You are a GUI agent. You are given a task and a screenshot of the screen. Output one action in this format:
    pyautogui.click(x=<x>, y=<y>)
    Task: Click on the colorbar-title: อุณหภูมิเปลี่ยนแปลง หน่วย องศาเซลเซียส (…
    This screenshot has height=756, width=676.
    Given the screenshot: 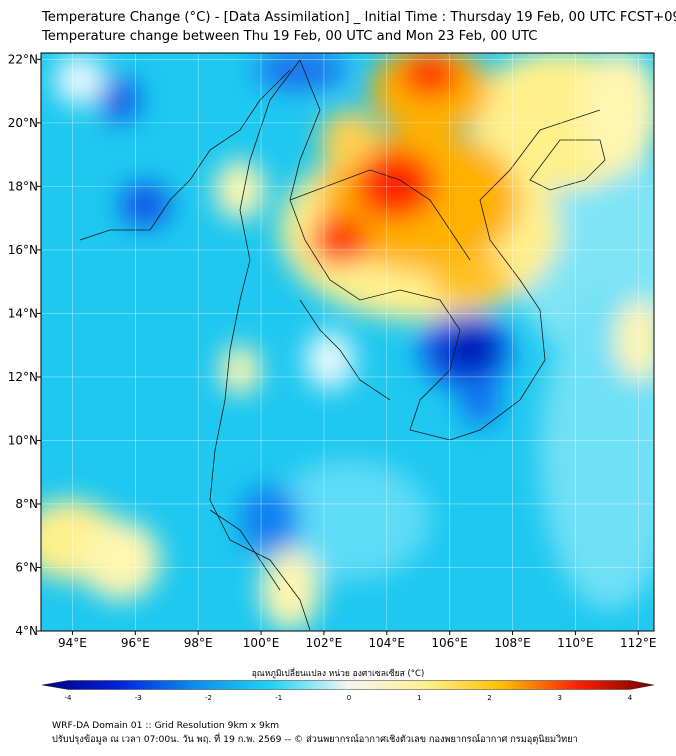 What is the action you would take?
    pyautogui.click(x=338, y=674)
    